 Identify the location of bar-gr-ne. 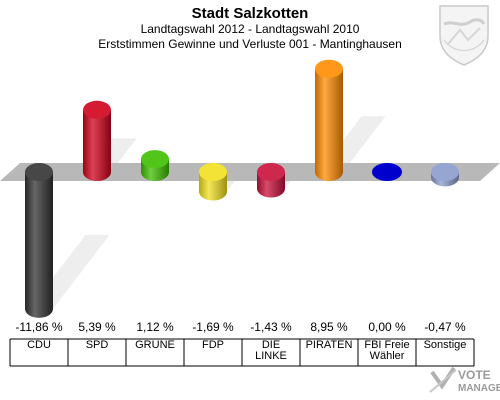
(155, 165).